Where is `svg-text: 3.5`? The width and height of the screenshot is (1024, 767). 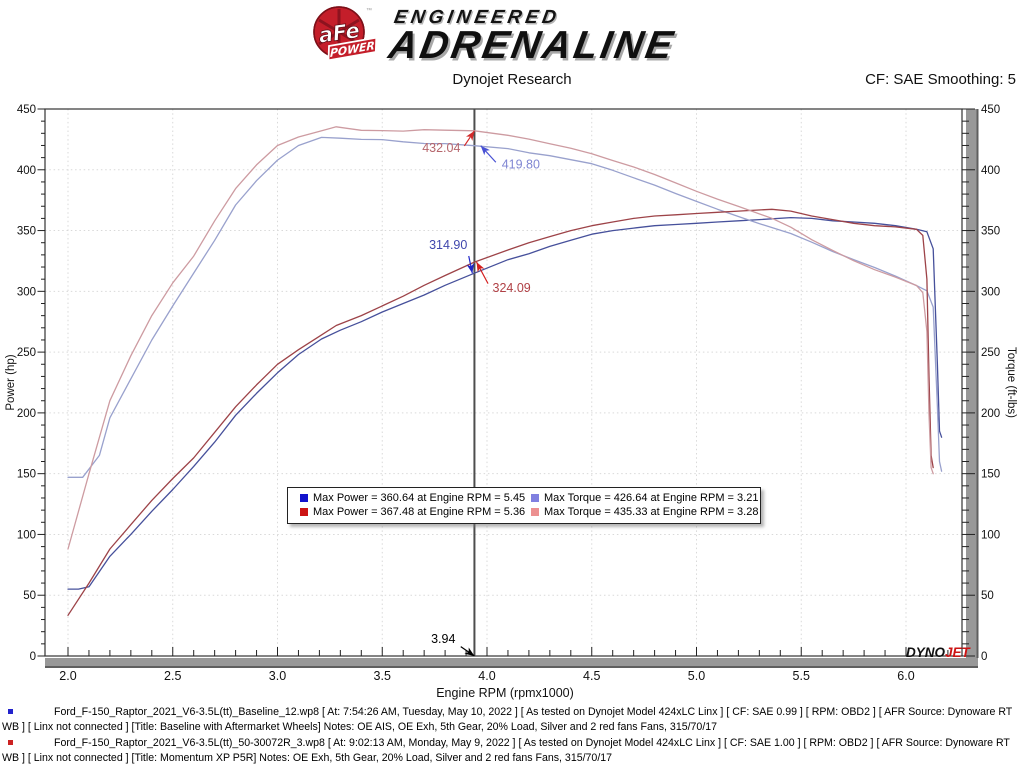 svg-text: 3.5 is located at coordinates (382, 676).